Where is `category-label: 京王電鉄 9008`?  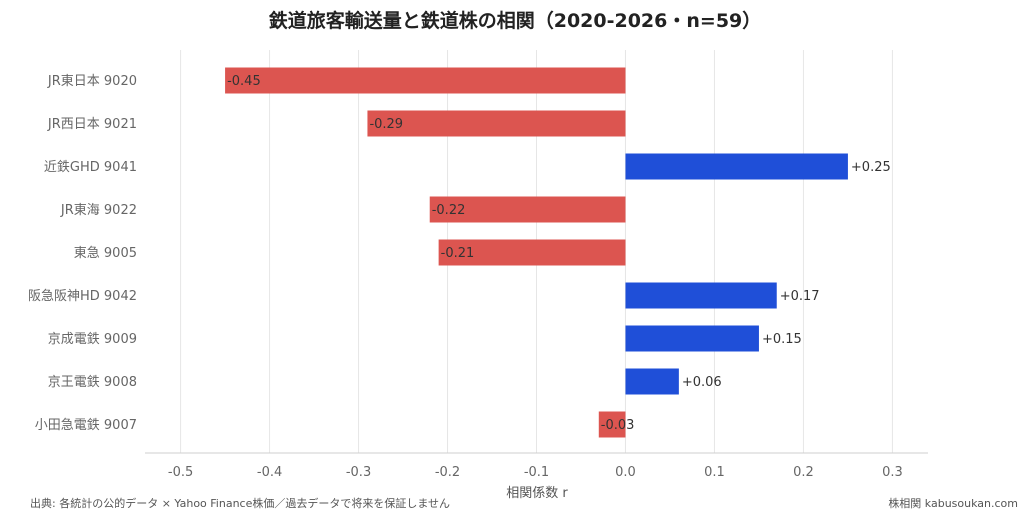
category-label: 京王電鉄 9008 is located at coordinates (92, 382).